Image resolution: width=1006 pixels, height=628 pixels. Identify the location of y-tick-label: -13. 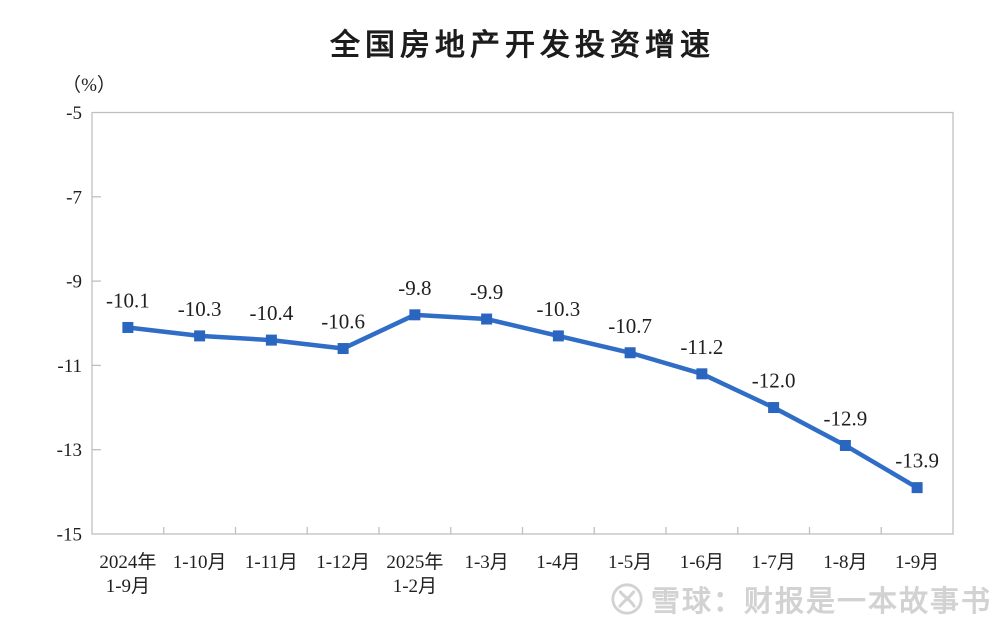
(69, 450).